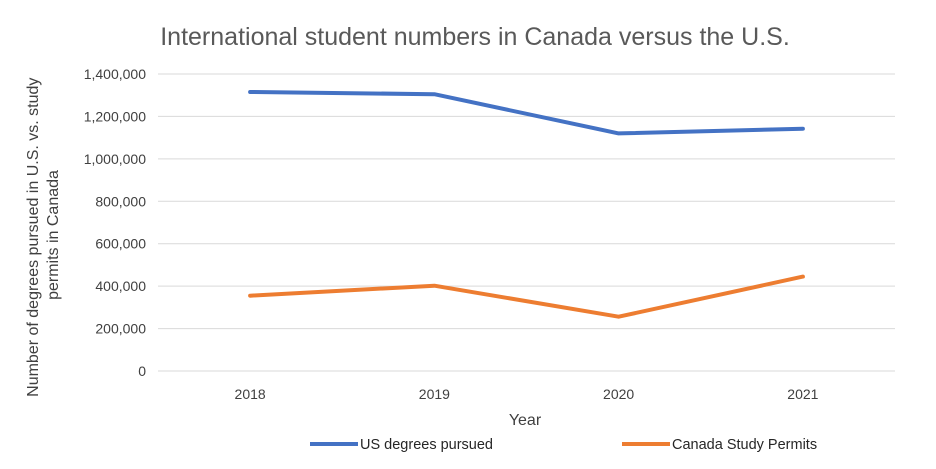 This screenshot has height=469, width=936. What do you see at coordinates (142, 371) in the screenshot?
I see `y-tick-label: 0` at bounding box center [142, 371].